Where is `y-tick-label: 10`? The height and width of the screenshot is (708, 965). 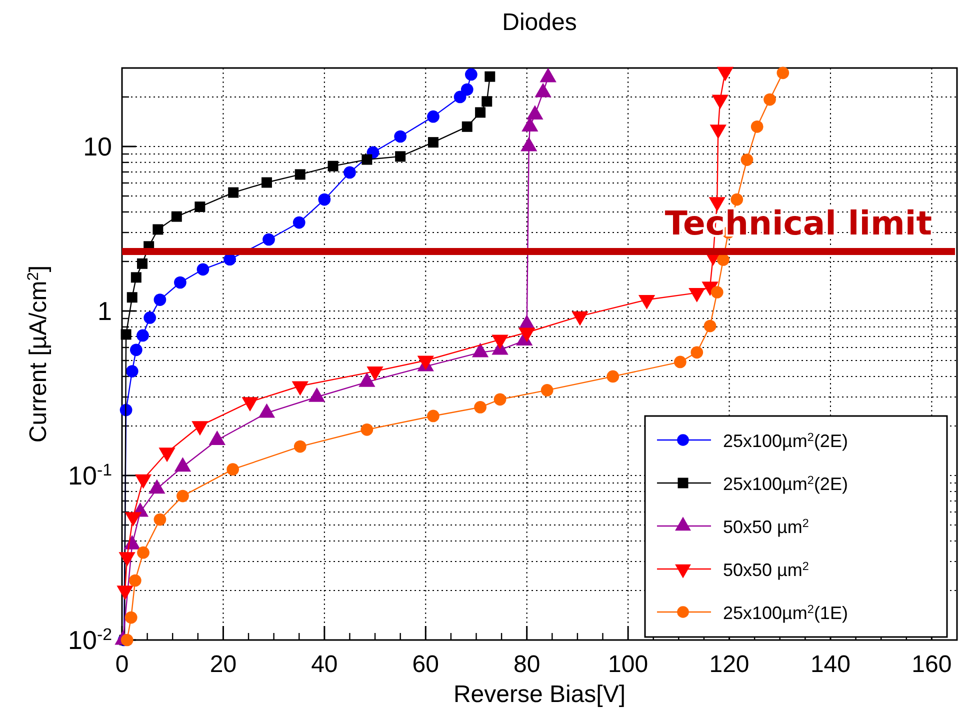 y-tick-label: 10 is located at coordinates (97, 146).